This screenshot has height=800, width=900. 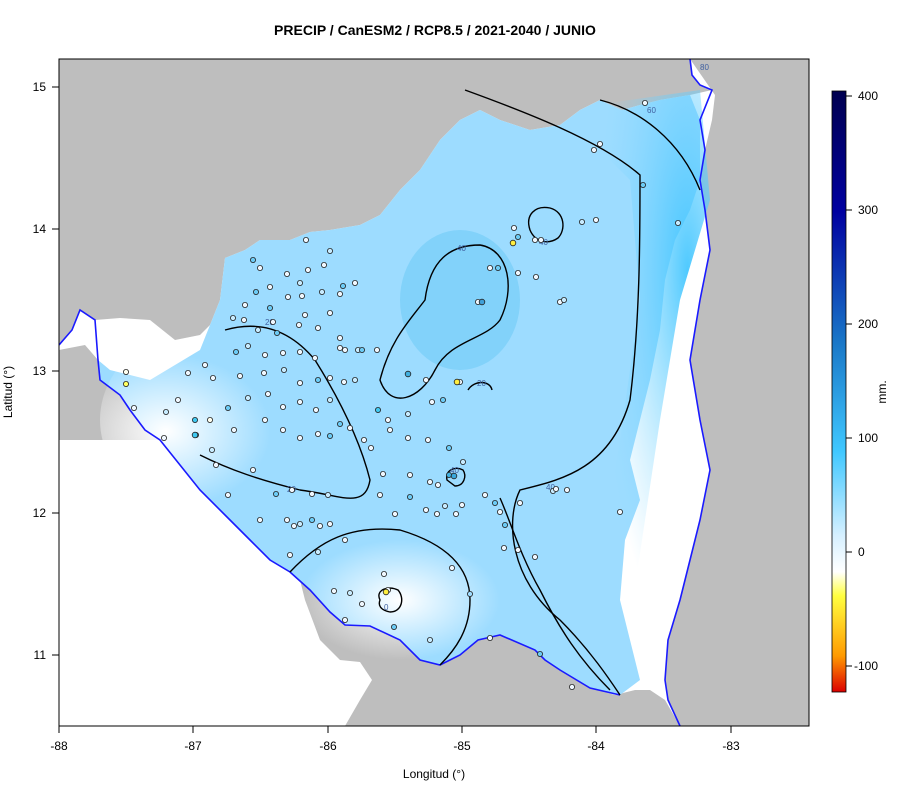 I want to click on west-dry-shading, so click(x=250, y=420).